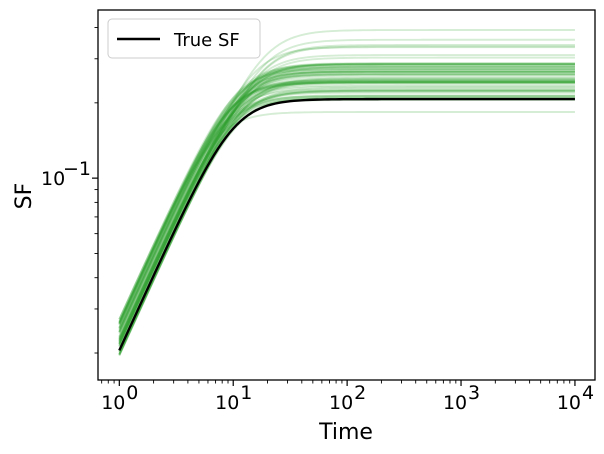 This screenshot has width=604, height=454. I want to click on x-axis-label: Time, so click(345, 432).